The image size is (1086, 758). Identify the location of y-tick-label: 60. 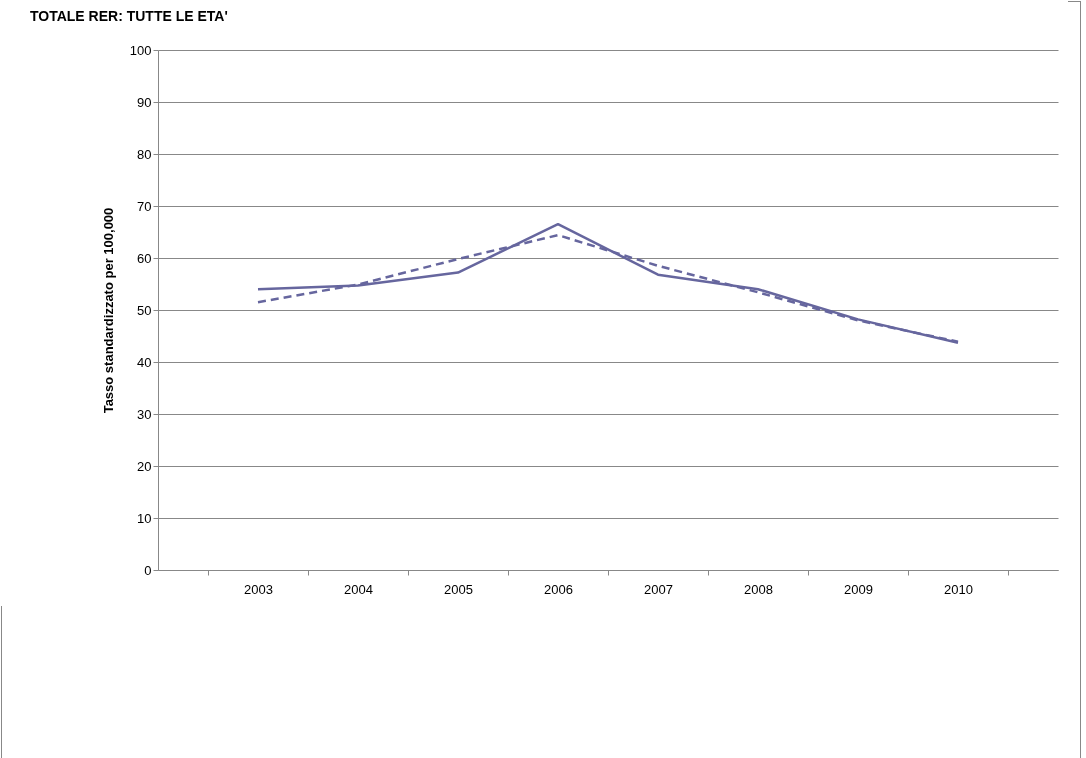
(144, 258).